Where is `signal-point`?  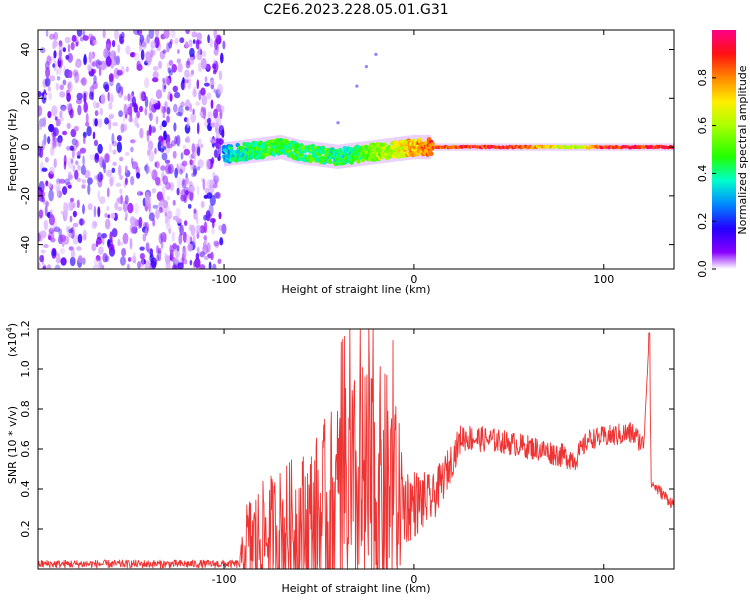 signal-point is located at coordinates (323, 148).